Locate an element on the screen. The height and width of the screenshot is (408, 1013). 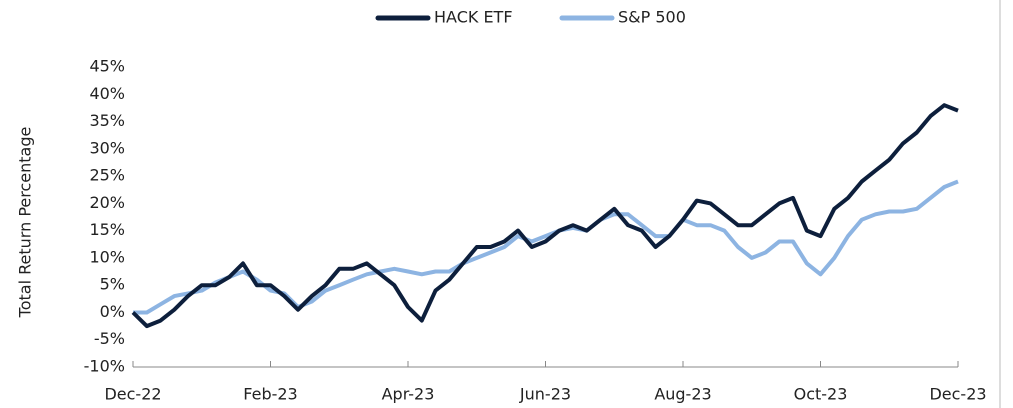
x-tick-label: Feb-23 is located at coordinates (270, 394).